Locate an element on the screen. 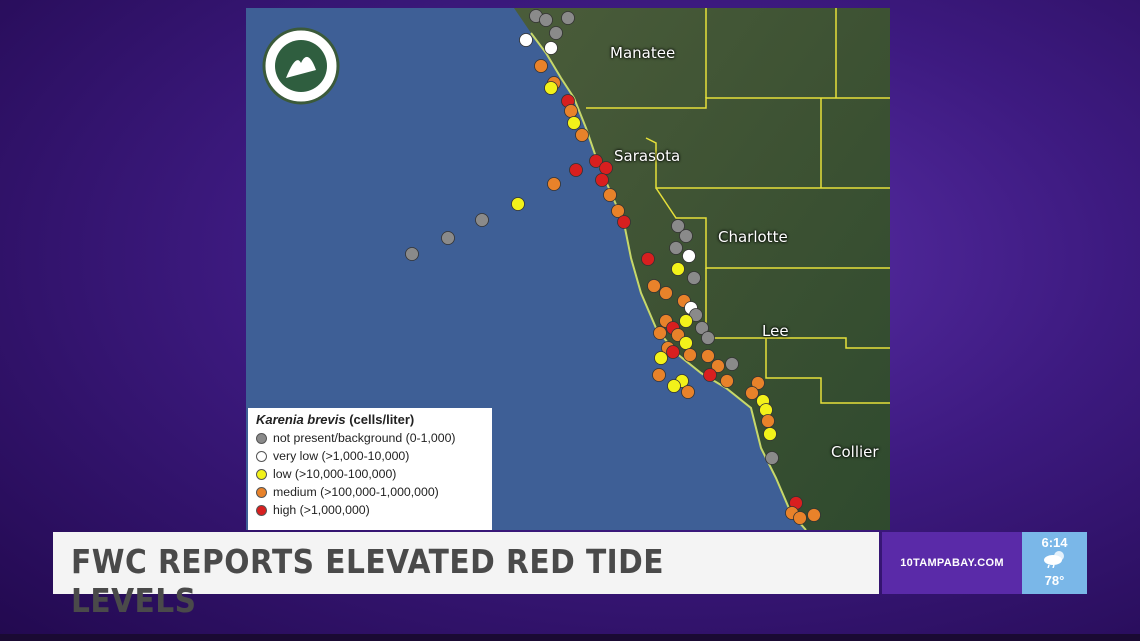 The width and height of the screenshot is (1140, 641). legend-title-species: Karenia brevis is located at coordinates (301, 419).